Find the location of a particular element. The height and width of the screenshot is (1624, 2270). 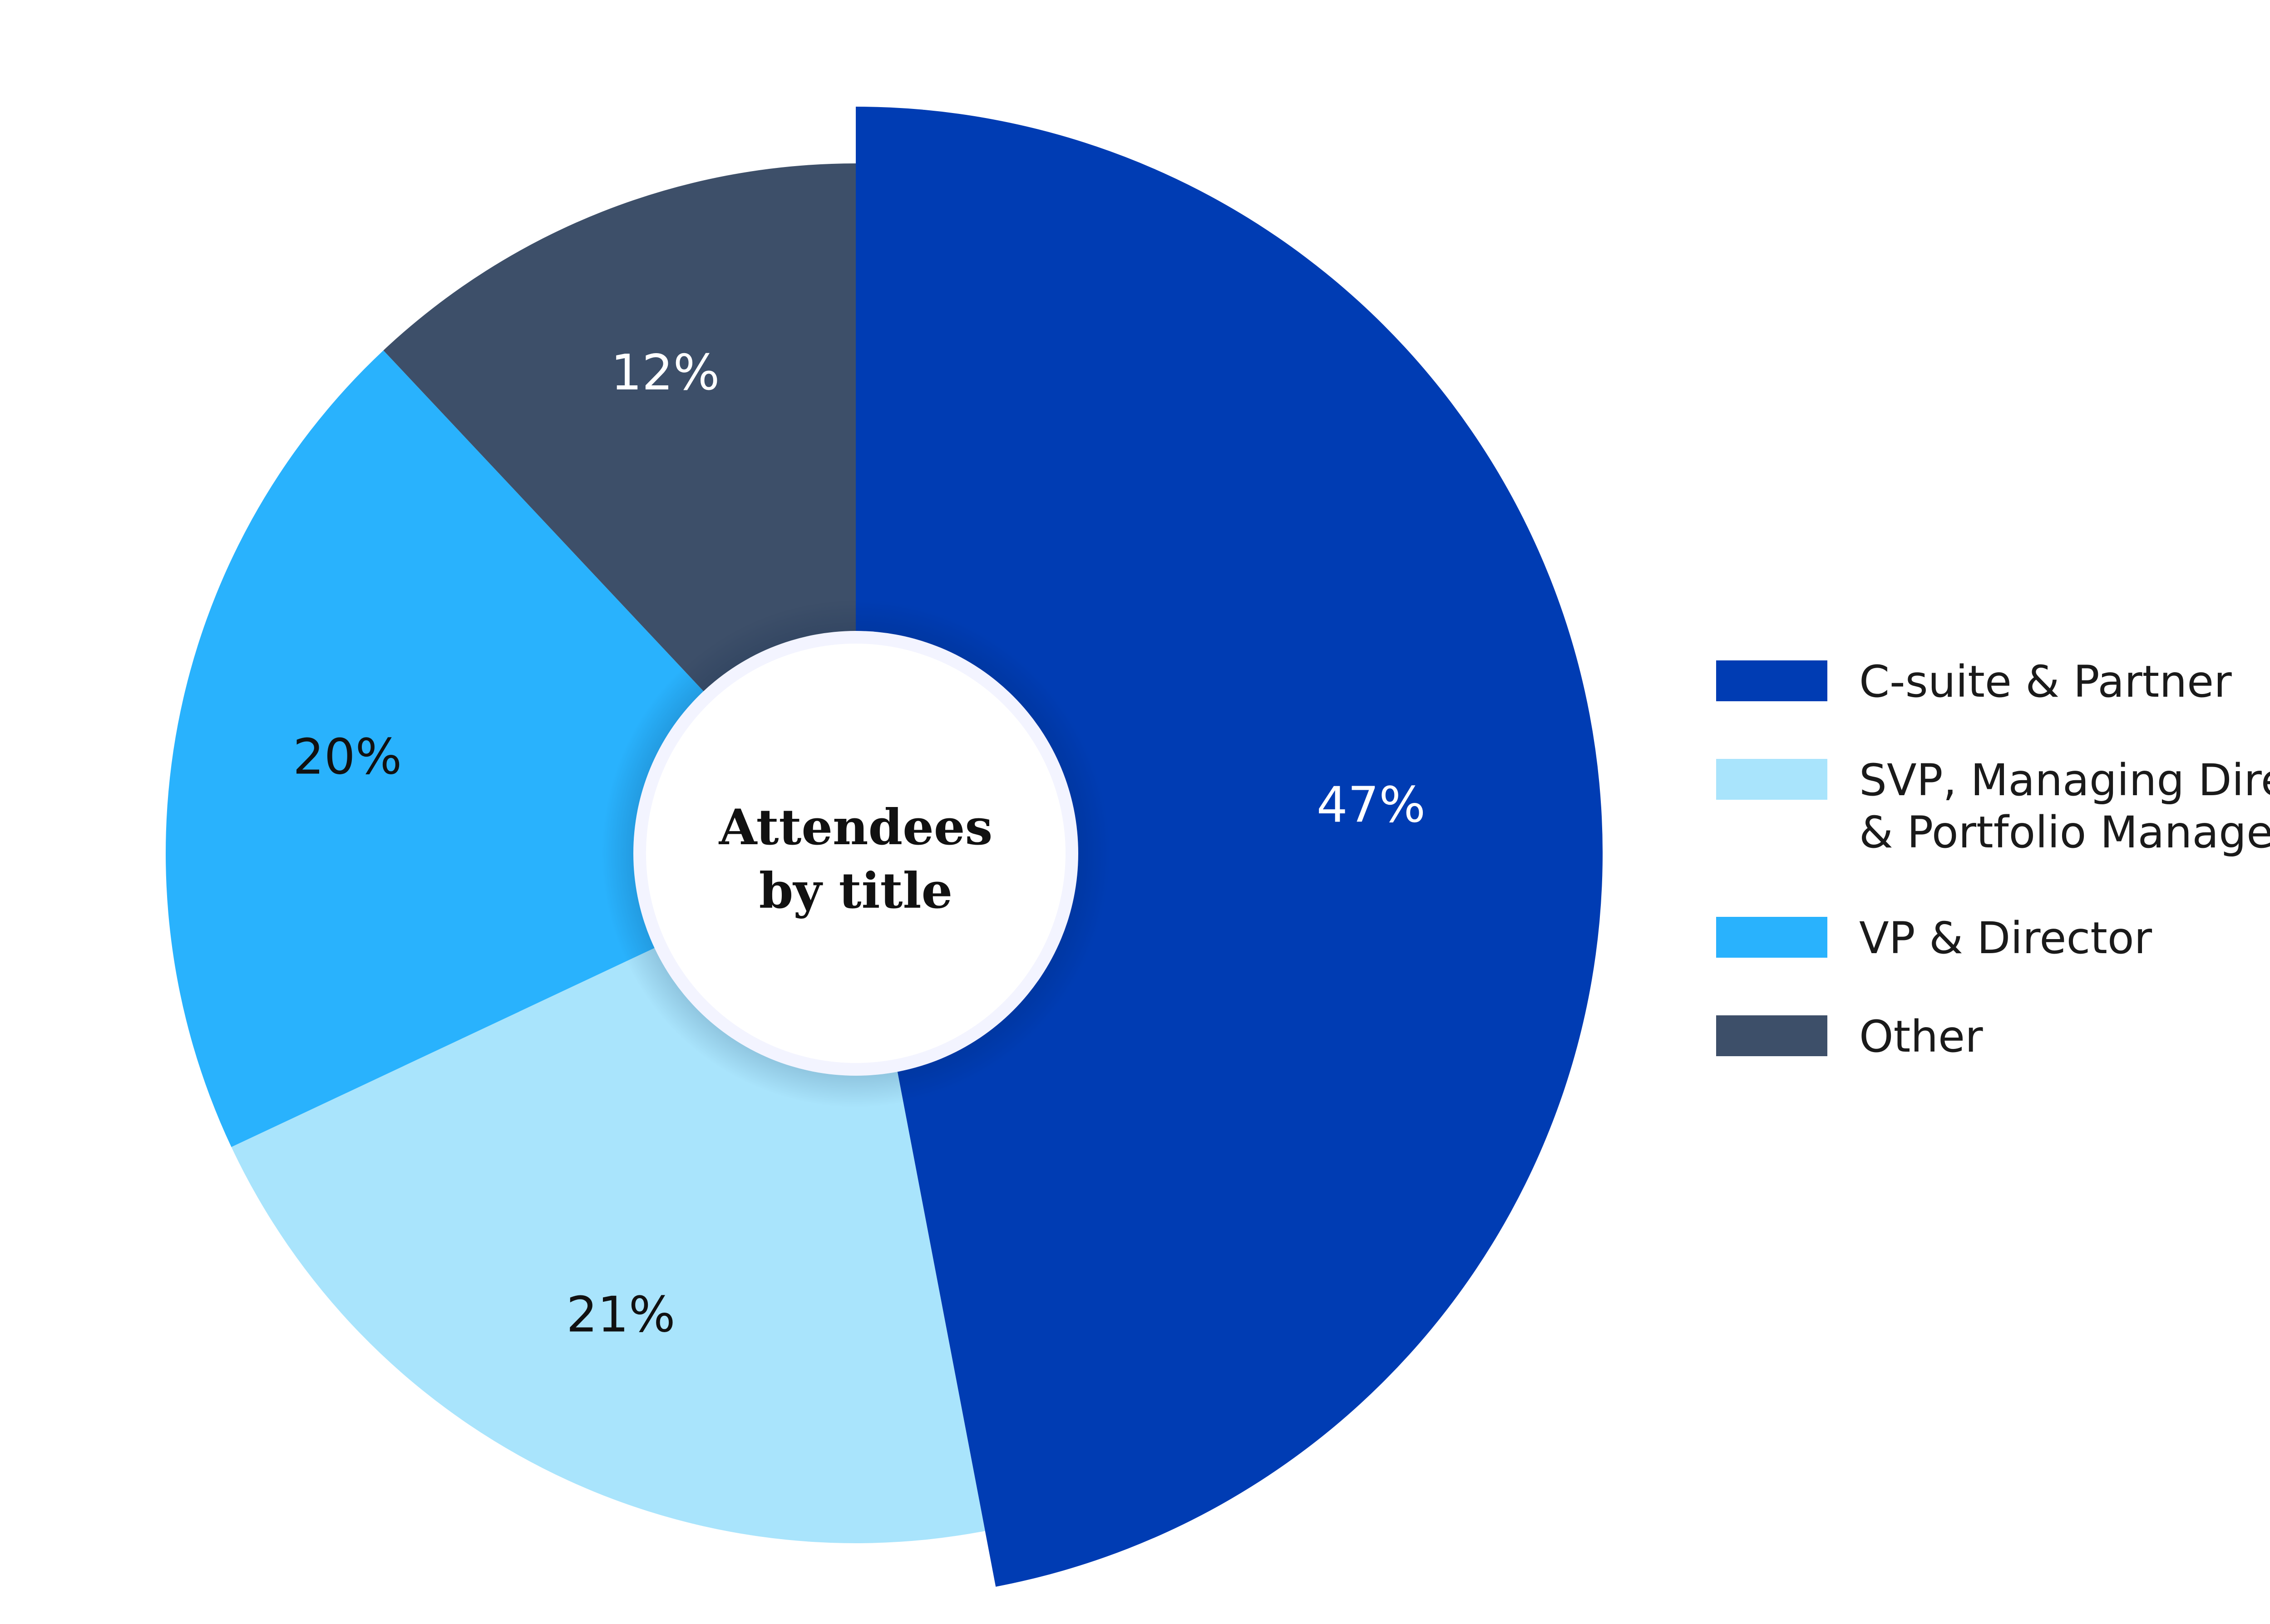

slice-value-label-other: 12% is located at coordinates (665, 372).